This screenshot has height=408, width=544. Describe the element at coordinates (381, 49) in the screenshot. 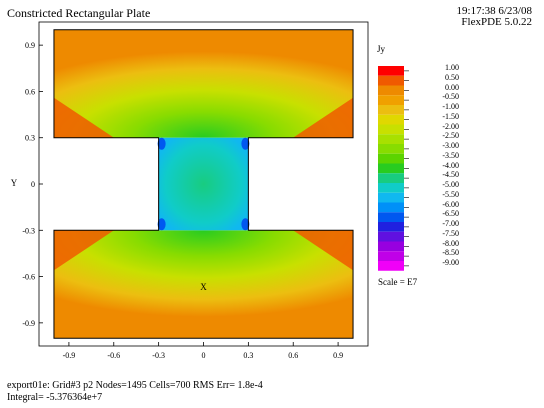

I see `legend-title: Jy` at that location.